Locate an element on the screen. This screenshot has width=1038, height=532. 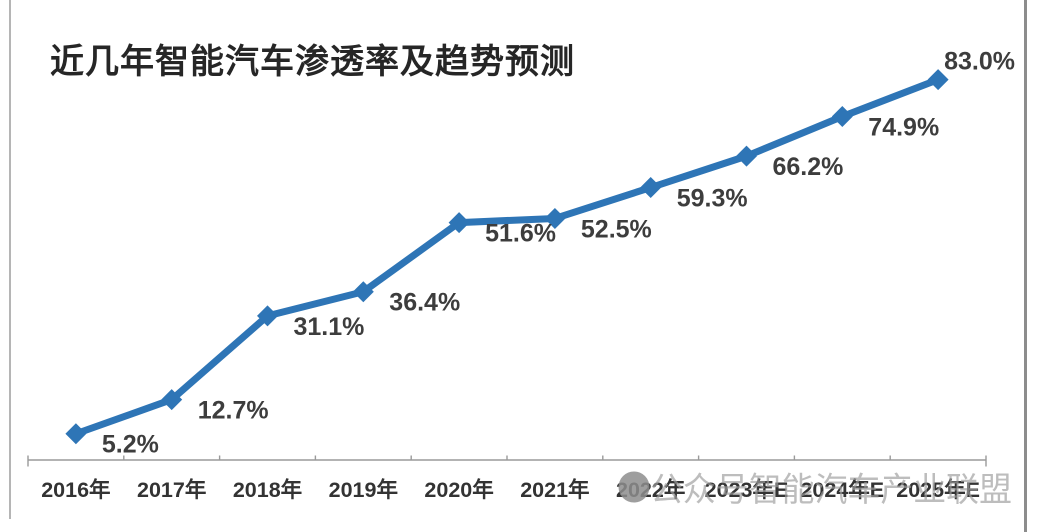
x-axis-tick-label: 2018年 is located at coordinates (267, 489).